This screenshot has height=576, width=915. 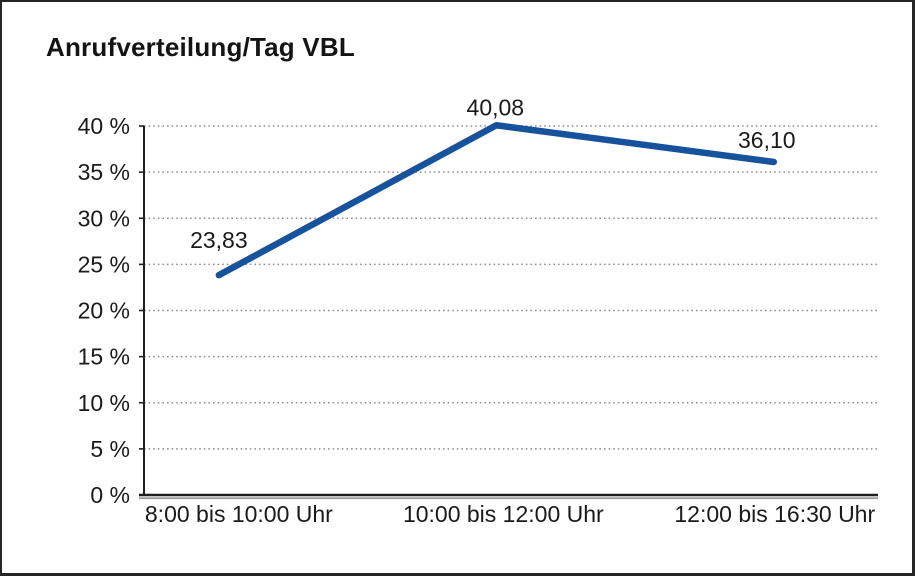 What do you see at coordinates (200, 47) in the screenshot?
I see `chart-title: Anrufverteilung/Tag VBL` at bounding box center [200, 47].